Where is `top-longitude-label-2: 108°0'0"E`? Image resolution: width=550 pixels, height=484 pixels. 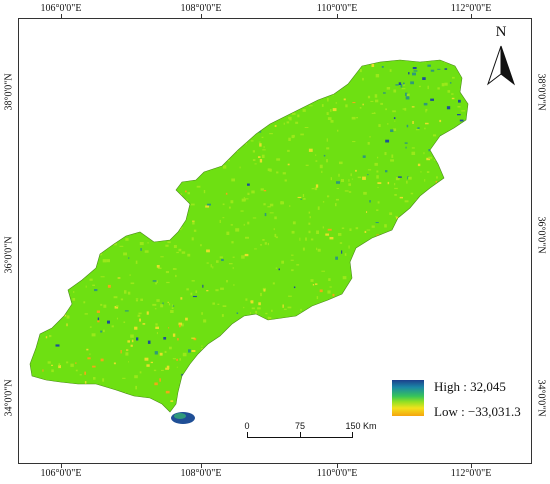
top-longitude-label-2: 108°0'0"E is located at coordinates (201, 8).